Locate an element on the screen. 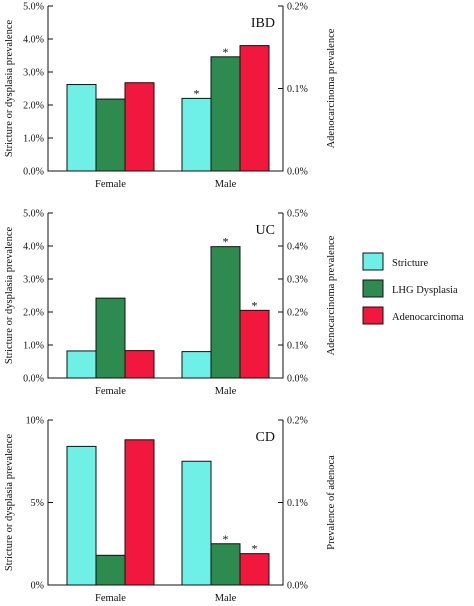  left-tick-label: 5% is located at coordinates (37, 503).